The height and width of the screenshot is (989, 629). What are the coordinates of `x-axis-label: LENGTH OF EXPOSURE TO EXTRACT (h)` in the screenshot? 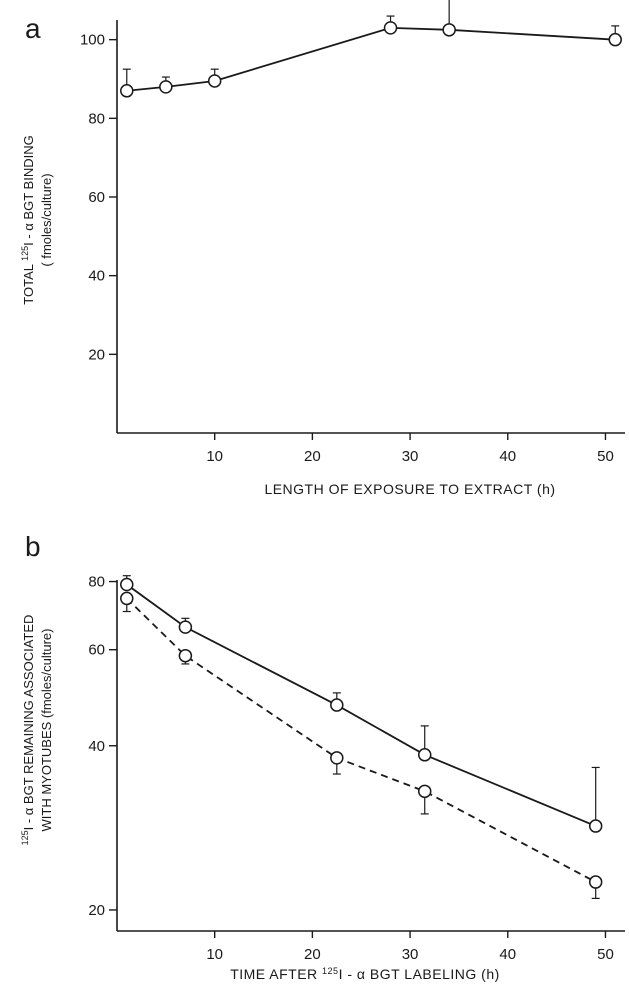 It's located at (409, 489).